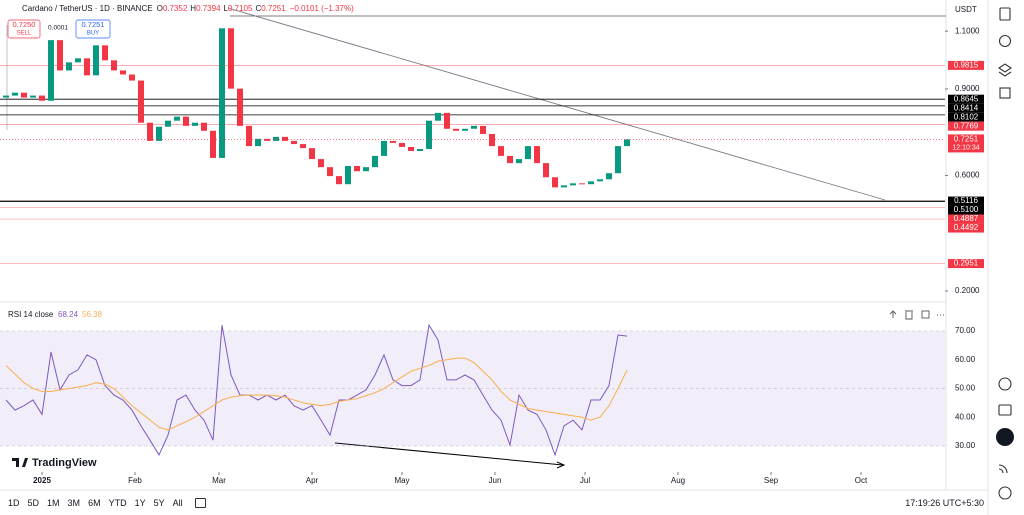  What do you see at coordinates (965, 416) in the screenshot?
I see `rsi-tick-label: 40.00` at bounding box center [965, 416].